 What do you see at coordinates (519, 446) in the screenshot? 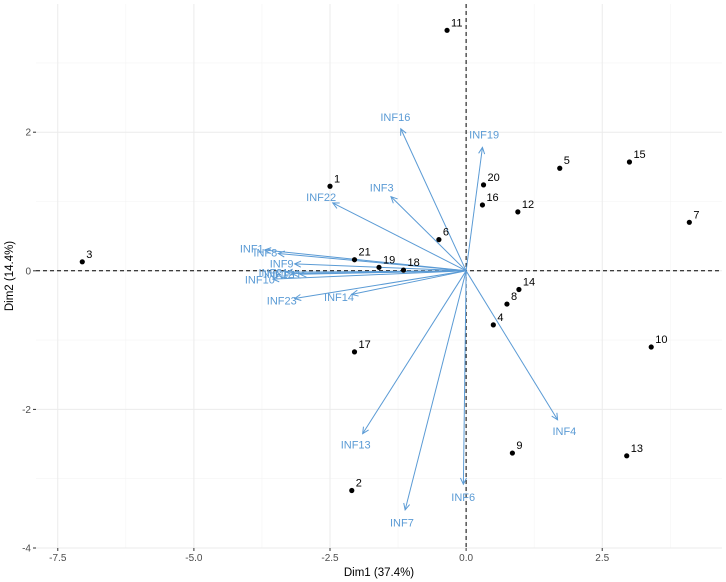
I see `point-label: 9` at bounding box center [519, 446].